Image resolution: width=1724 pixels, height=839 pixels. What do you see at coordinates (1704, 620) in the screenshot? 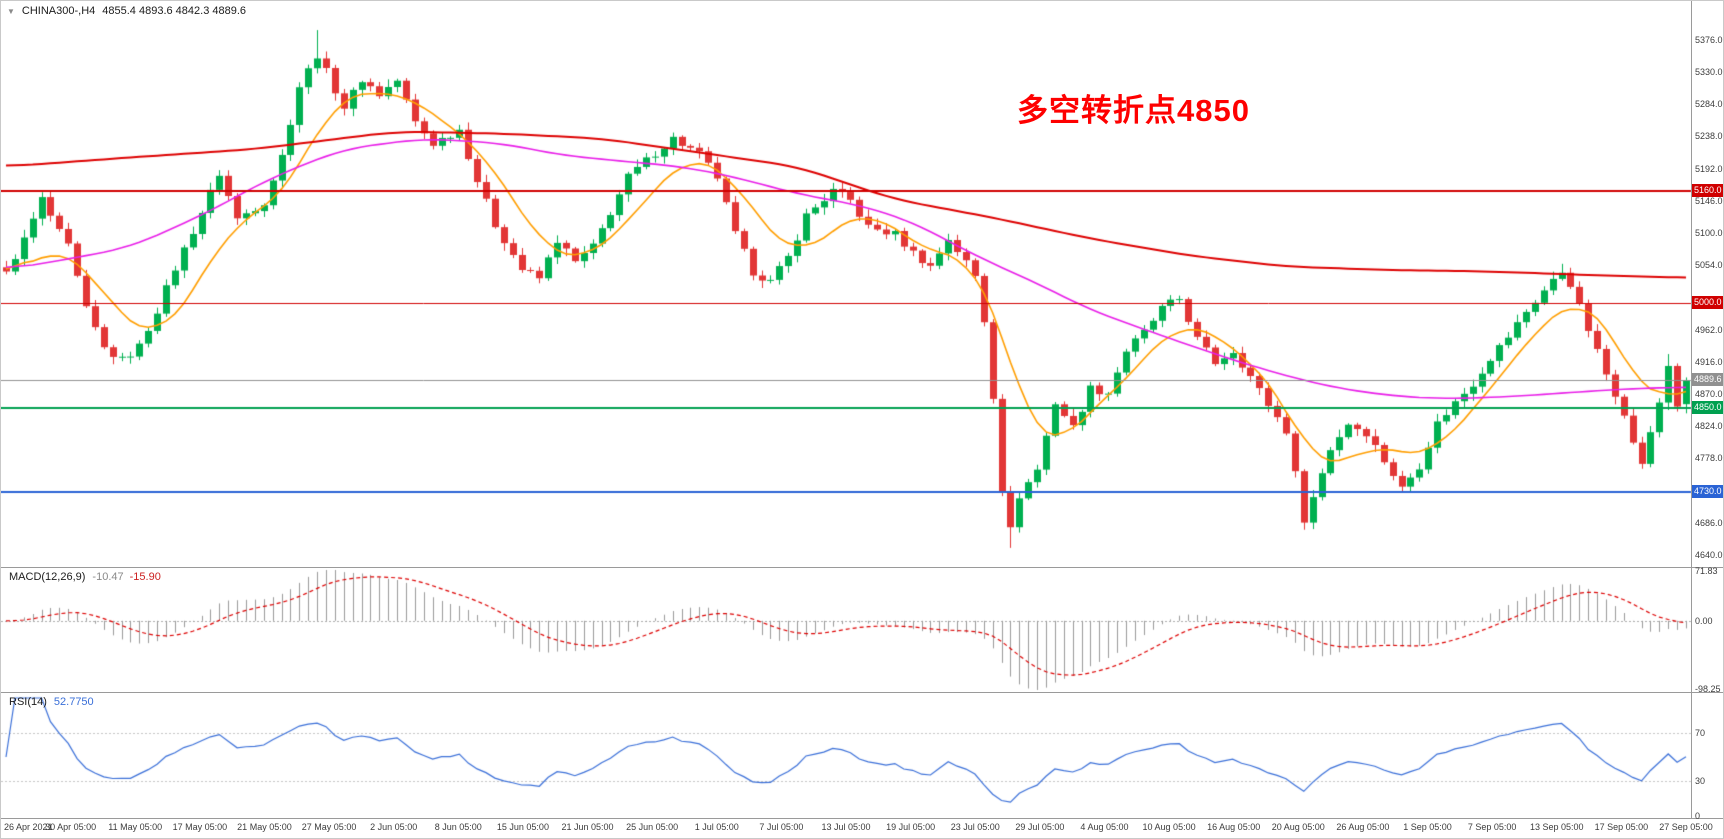
I see `macd-axis-tick: 0.00` at bounding box center [1704, 620].